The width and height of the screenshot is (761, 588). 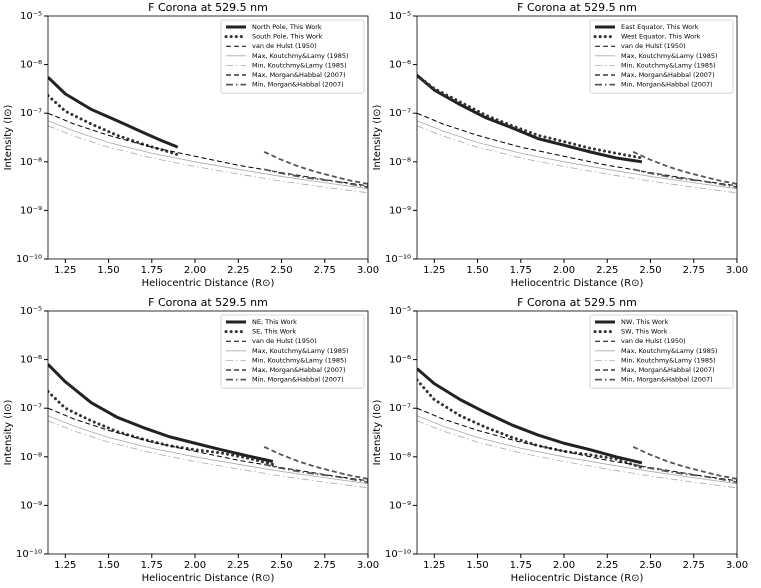 I want to click on legend-label: North Pole, This Work, so click(x=287, y=27).